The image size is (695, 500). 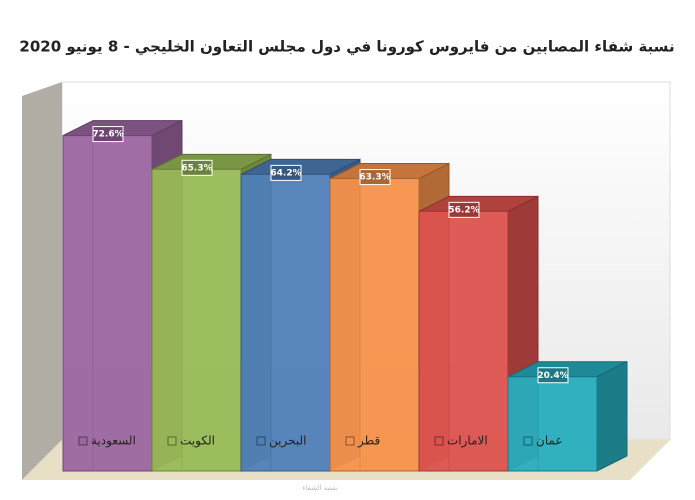 What do you see at coordinates (320, 488) in the screenshot?
I see `x-axis-title: نسبة الشفاء` at bounding box center [320, 488].